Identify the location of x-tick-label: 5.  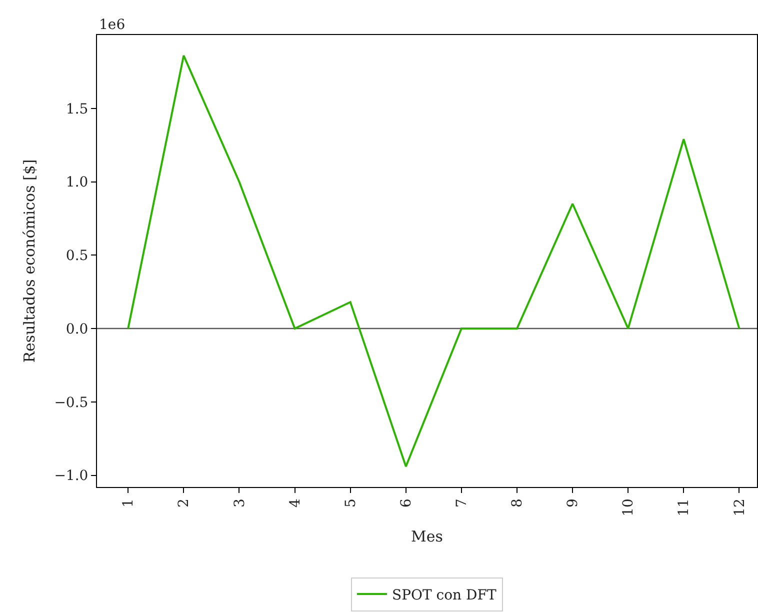
(350, 503).